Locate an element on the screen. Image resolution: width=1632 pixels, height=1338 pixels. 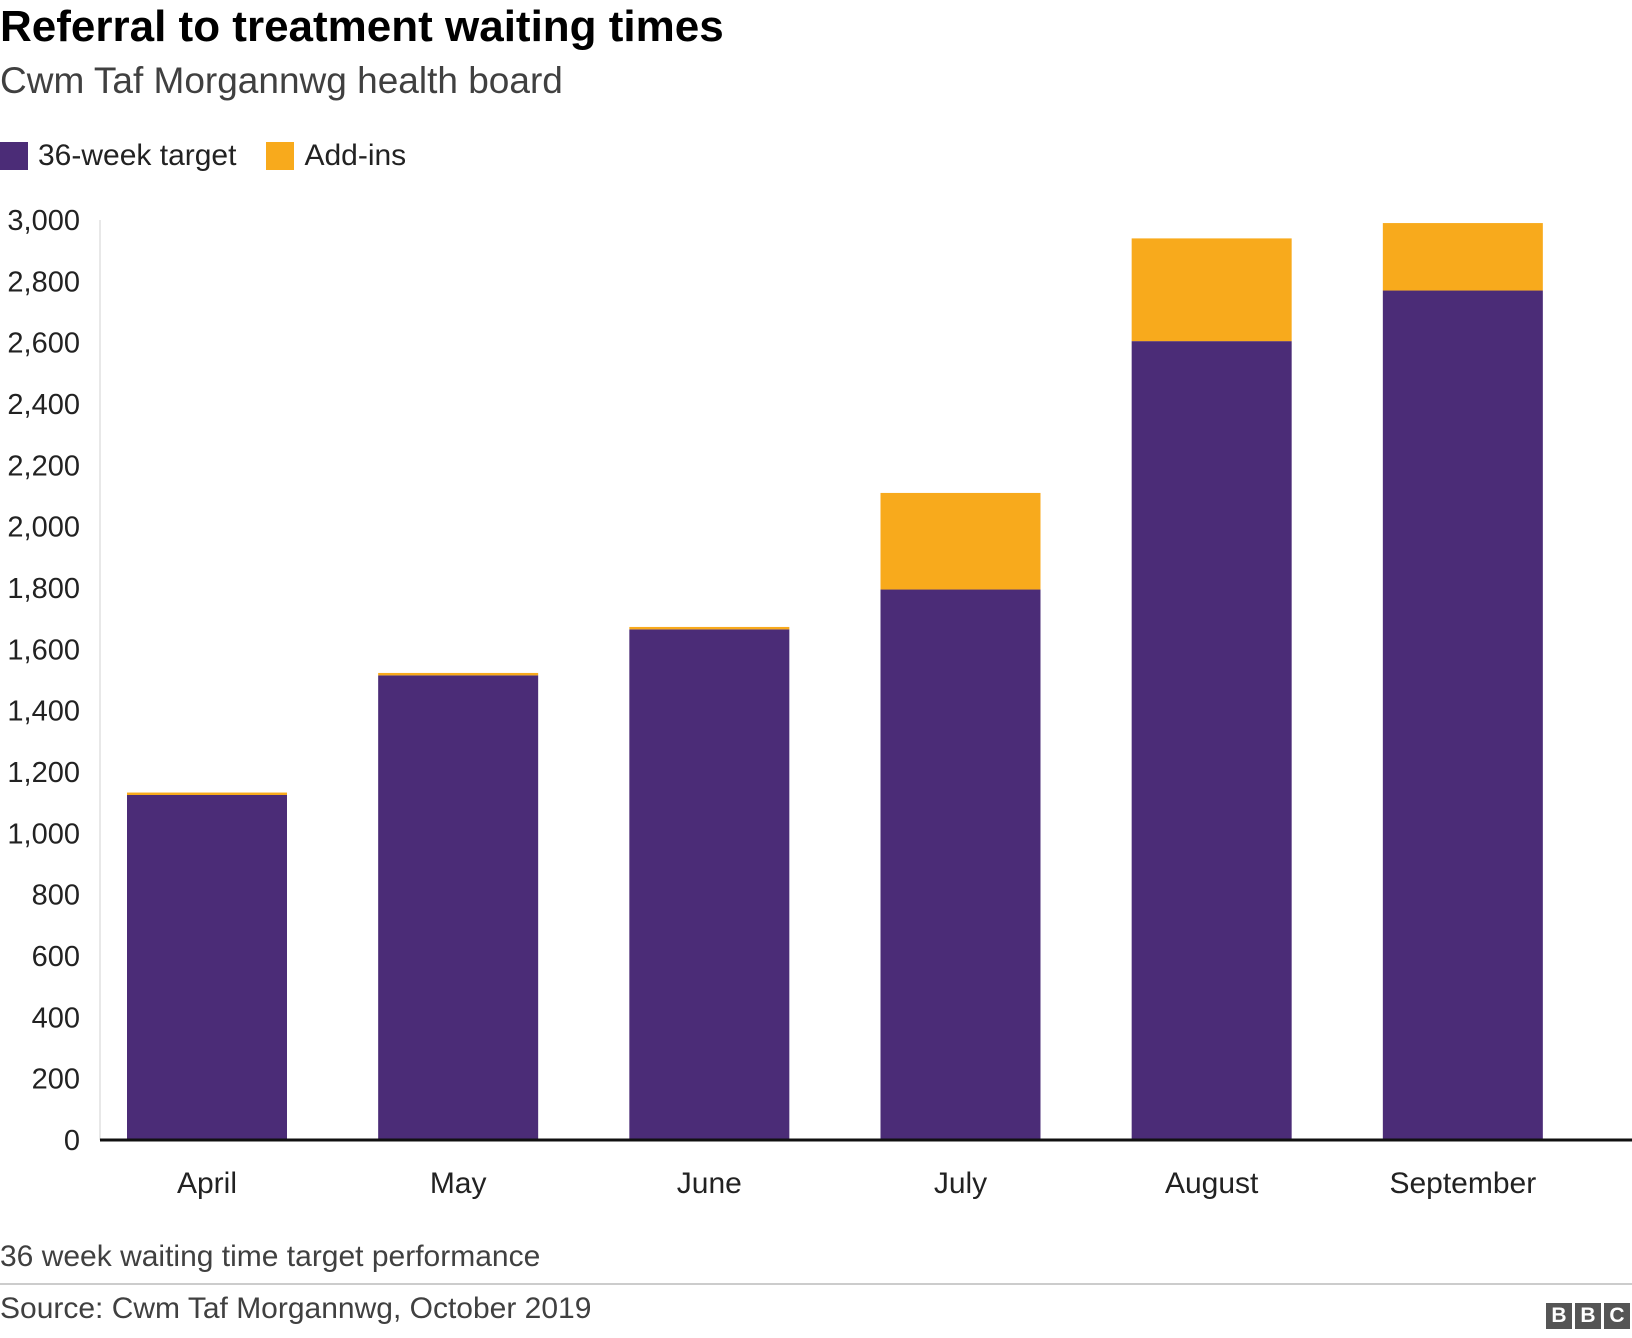
legend-swatch-36-week-target is located at coordinates (14, 156).